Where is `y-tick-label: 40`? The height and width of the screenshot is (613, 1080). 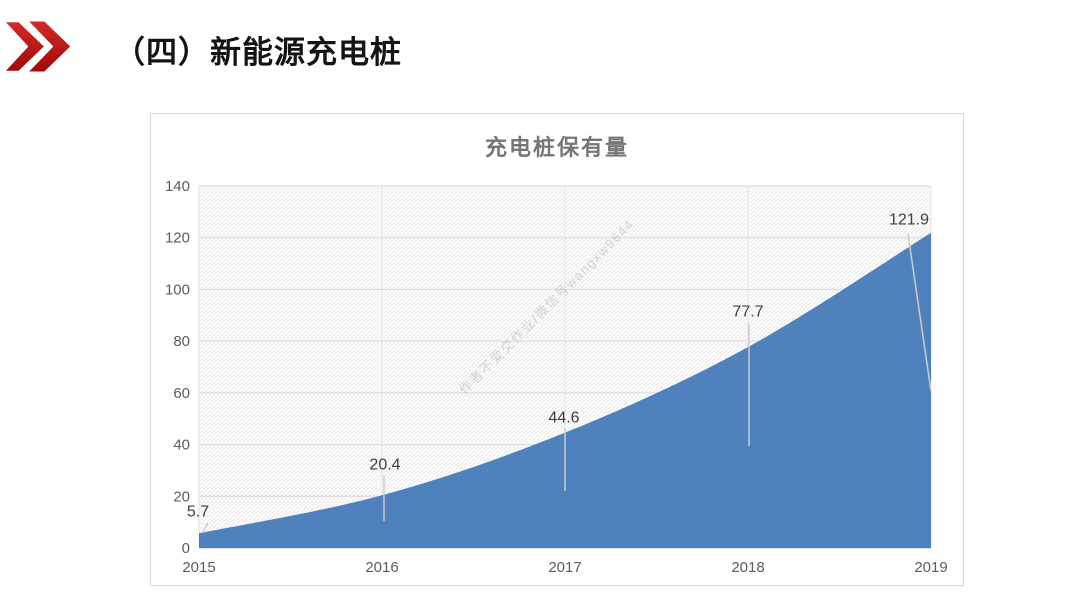
y-tick-label: 40 is located at coordinates (181, 445).